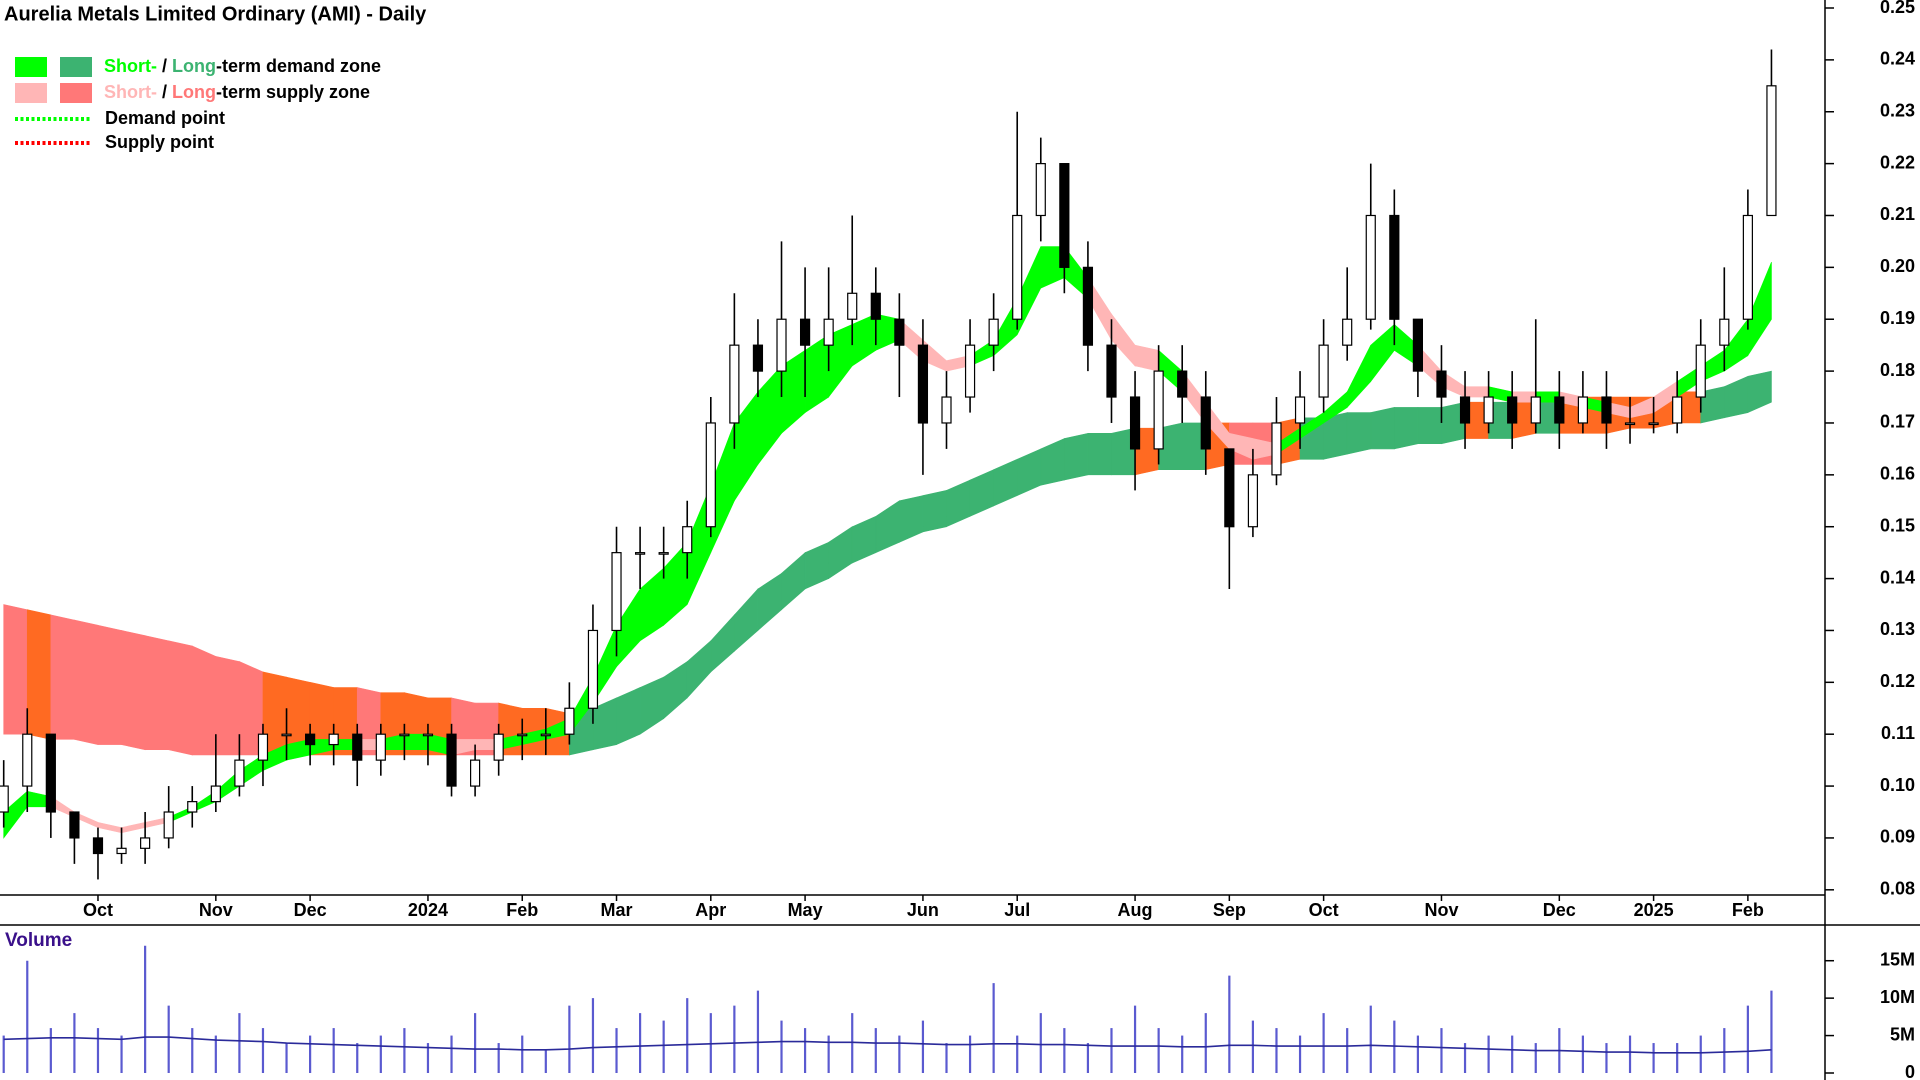 Image resolution: width=1920 pixels, height=1080 pixels. I want to click on x-tick-label: Jul, so click(1017, 910).